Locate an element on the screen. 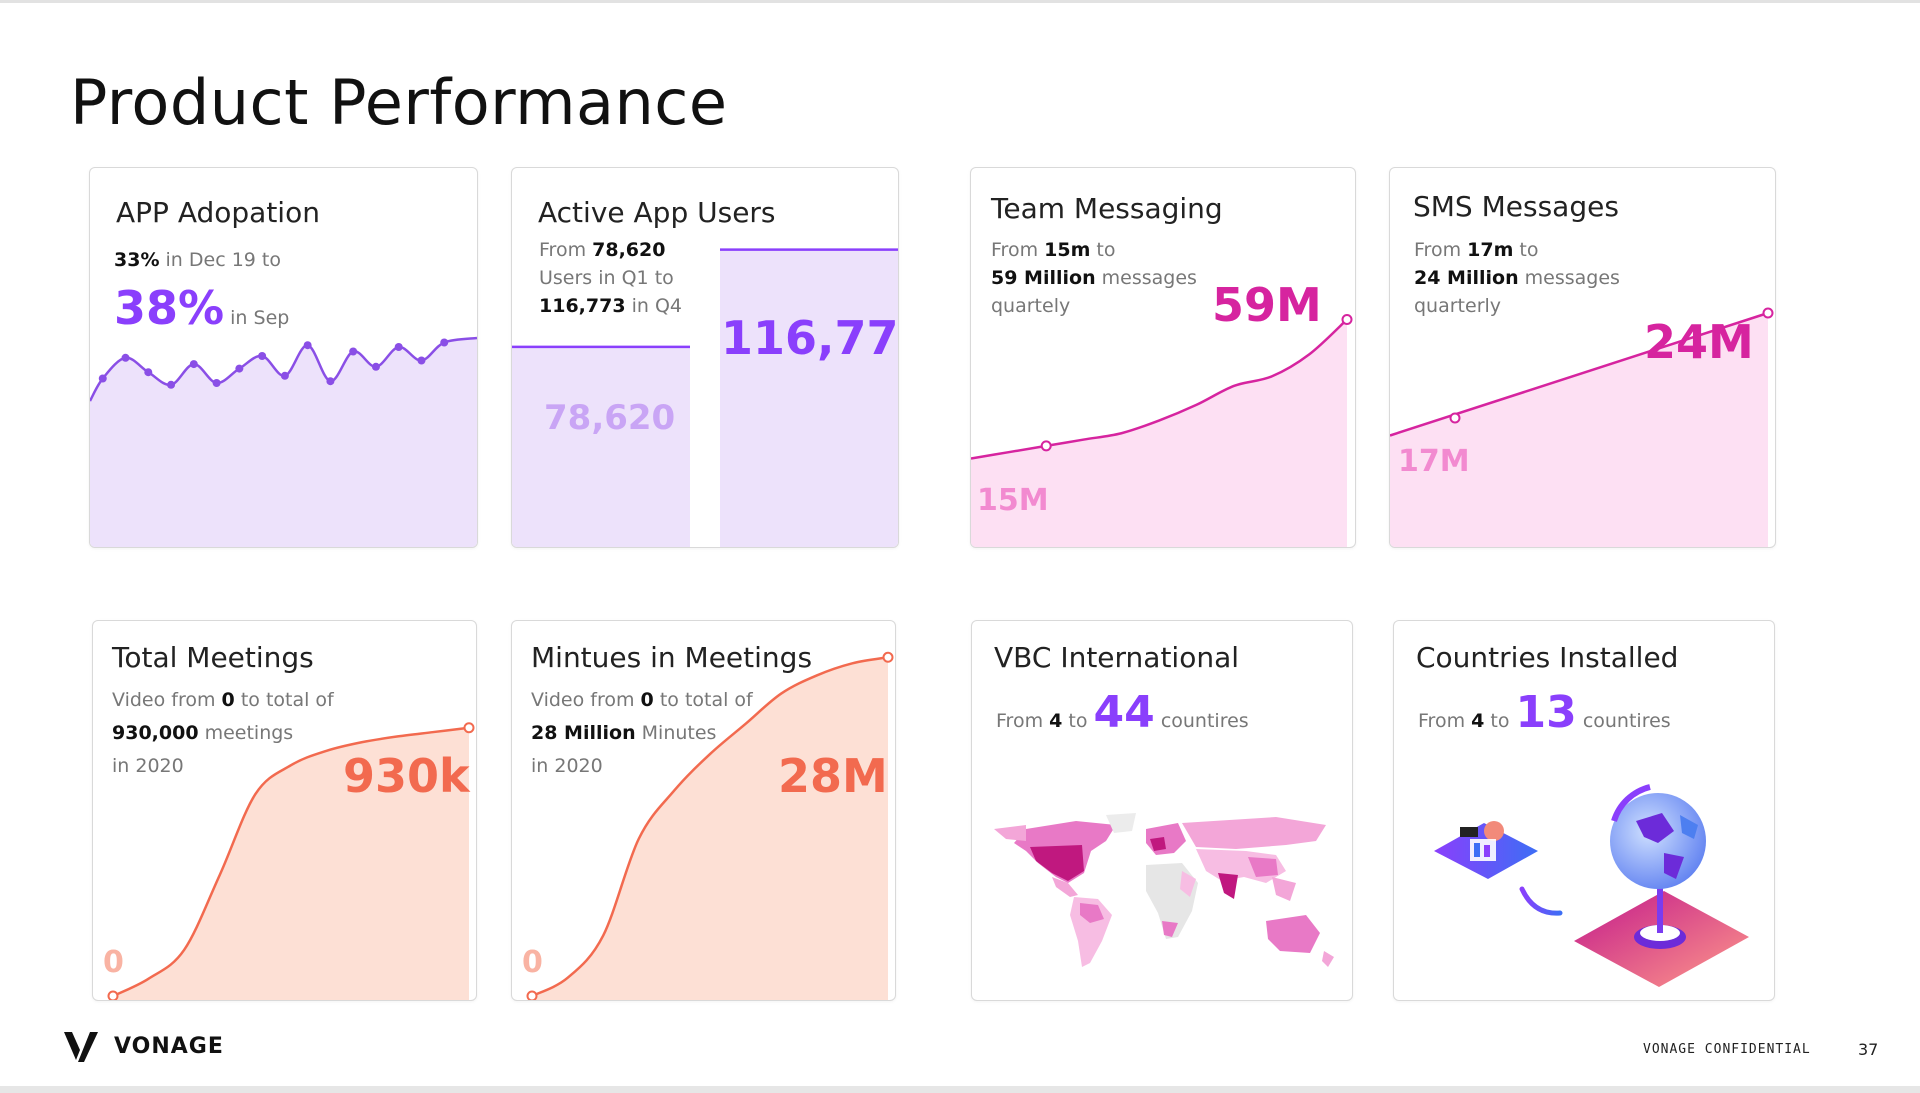  adoption-area is located at coordinates (283, 442).